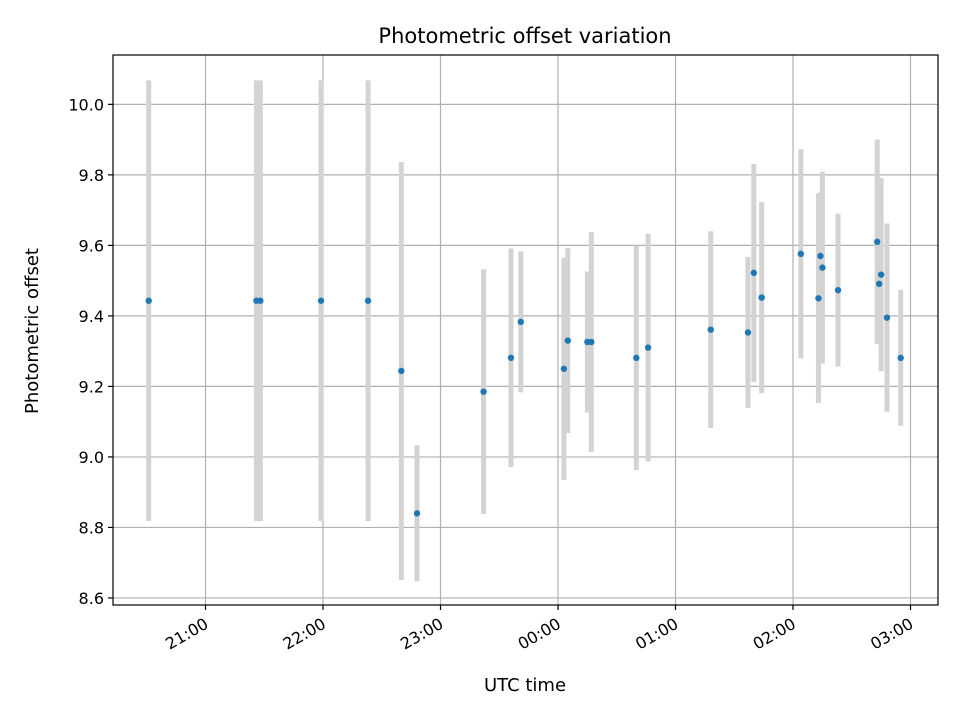 The image size is (960, 720). I want to click on y-tick-label: 9.8, so click(91, 175).